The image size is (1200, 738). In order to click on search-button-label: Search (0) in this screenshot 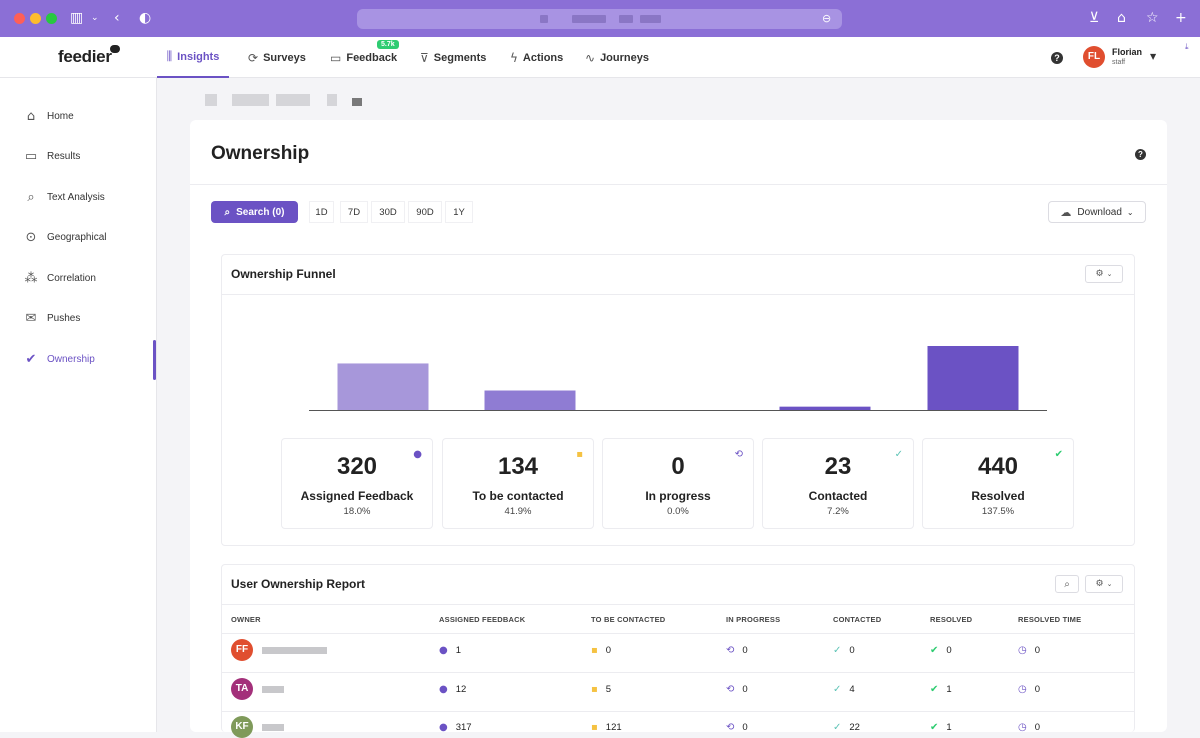, I will do `click(260, 212)`.